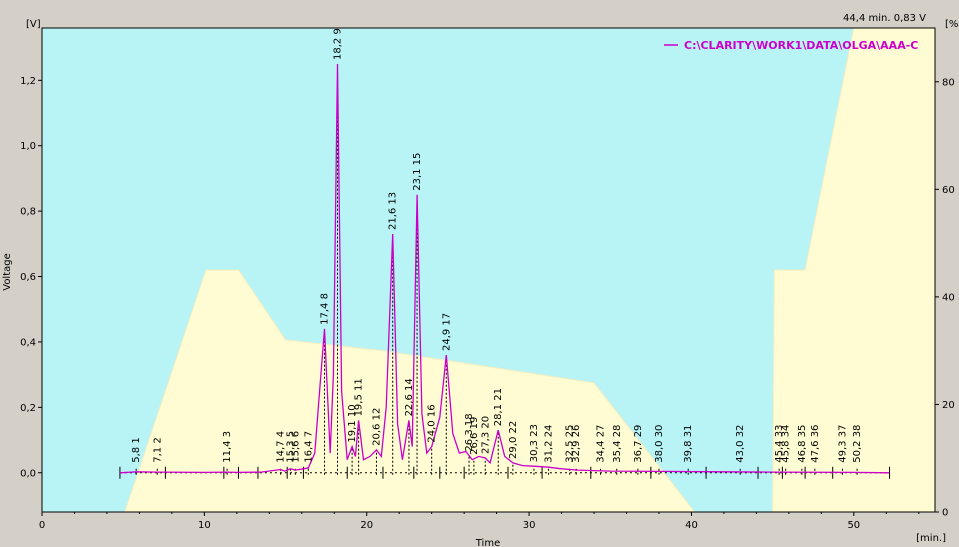 The image size is (959, 547). What do you see at coordinates (487, 542) in the screenshot?
I see `x-axis-label: Time` at bounding box center [487, 542].